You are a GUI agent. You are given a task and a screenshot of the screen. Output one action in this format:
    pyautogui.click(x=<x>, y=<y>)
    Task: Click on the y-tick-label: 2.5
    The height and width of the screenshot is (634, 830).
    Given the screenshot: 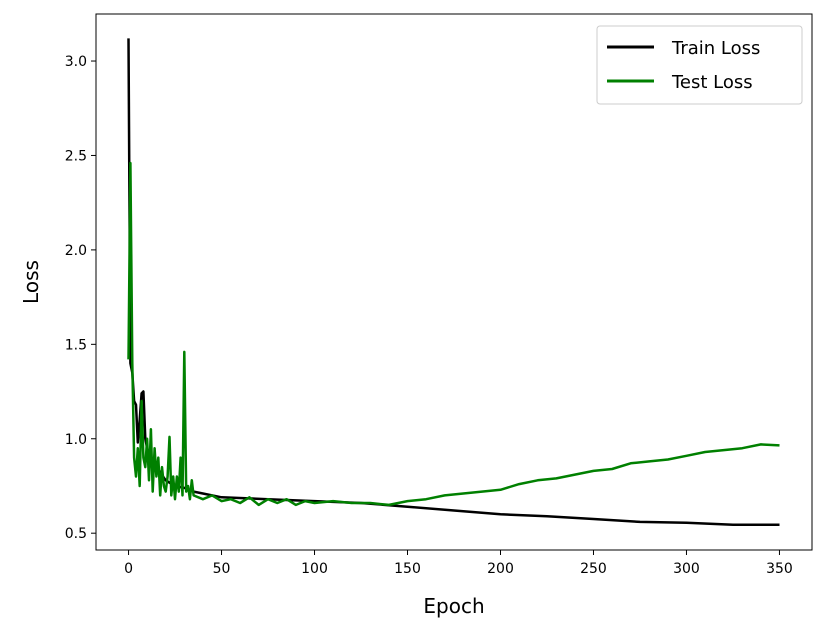 What is the action you would take?
    pyautogui.click(x=76, y=156)
    